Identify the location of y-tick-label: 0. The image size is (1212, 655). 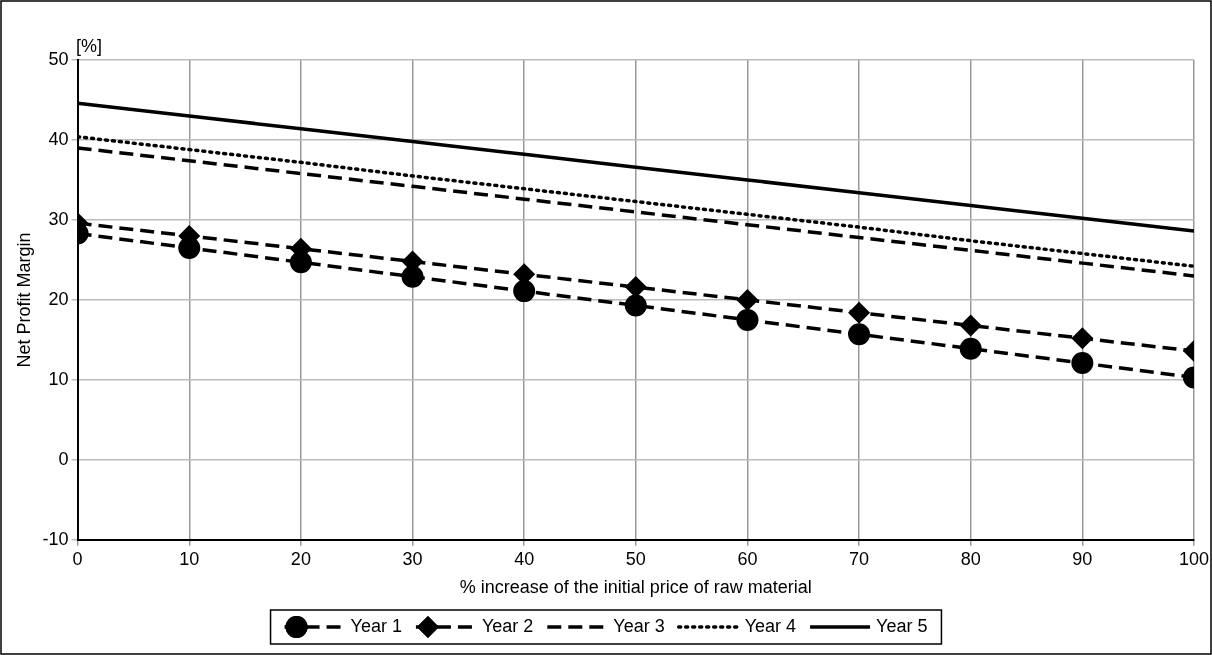
(63, 458).